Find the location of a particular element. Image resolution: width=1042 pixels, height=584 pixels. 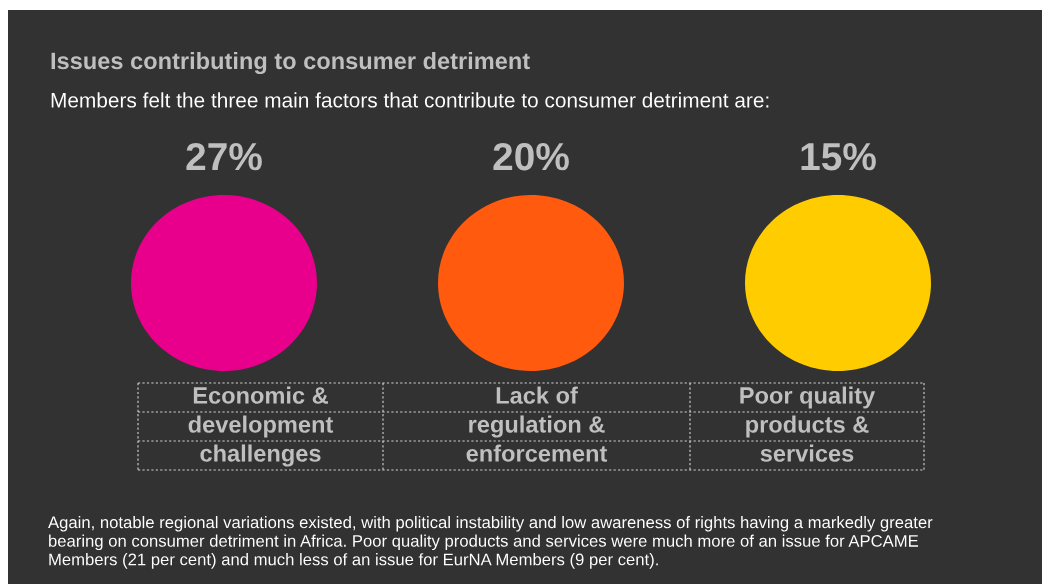

category-label: Lack of regulation & enforcement is located at coordinates (537, 424).